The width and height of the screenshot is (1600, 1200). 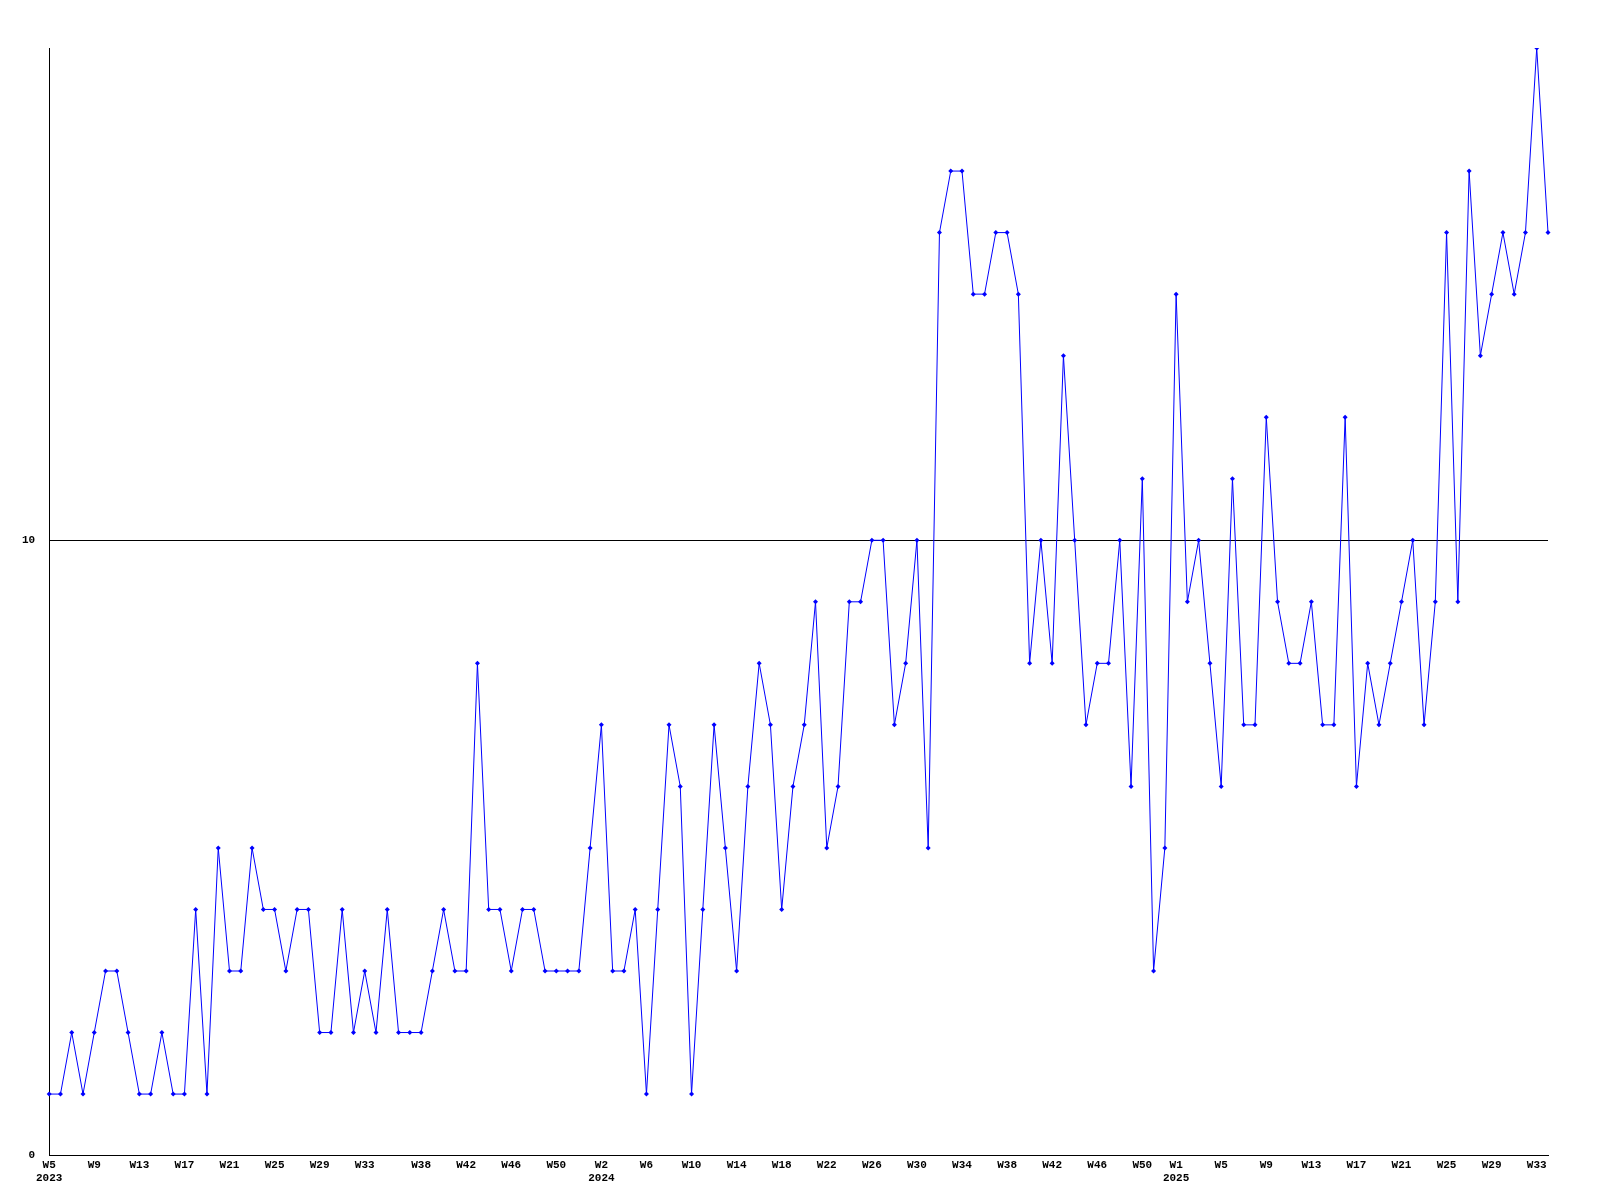 What do you see at coordinates (32, 1155) in the screenshot?
I see `y-tick-label: 0` at bounding box center [32, 1155].